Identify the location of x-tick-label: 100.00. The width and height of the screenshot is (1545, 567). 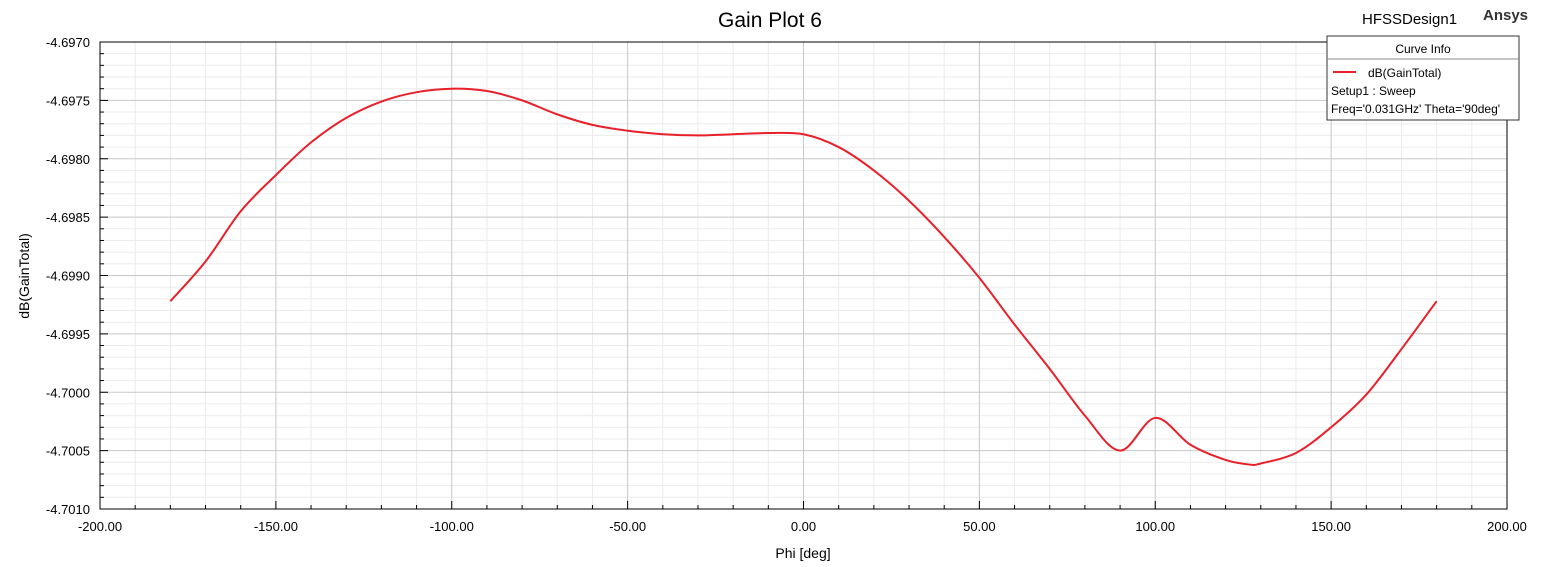
(1155, 526).